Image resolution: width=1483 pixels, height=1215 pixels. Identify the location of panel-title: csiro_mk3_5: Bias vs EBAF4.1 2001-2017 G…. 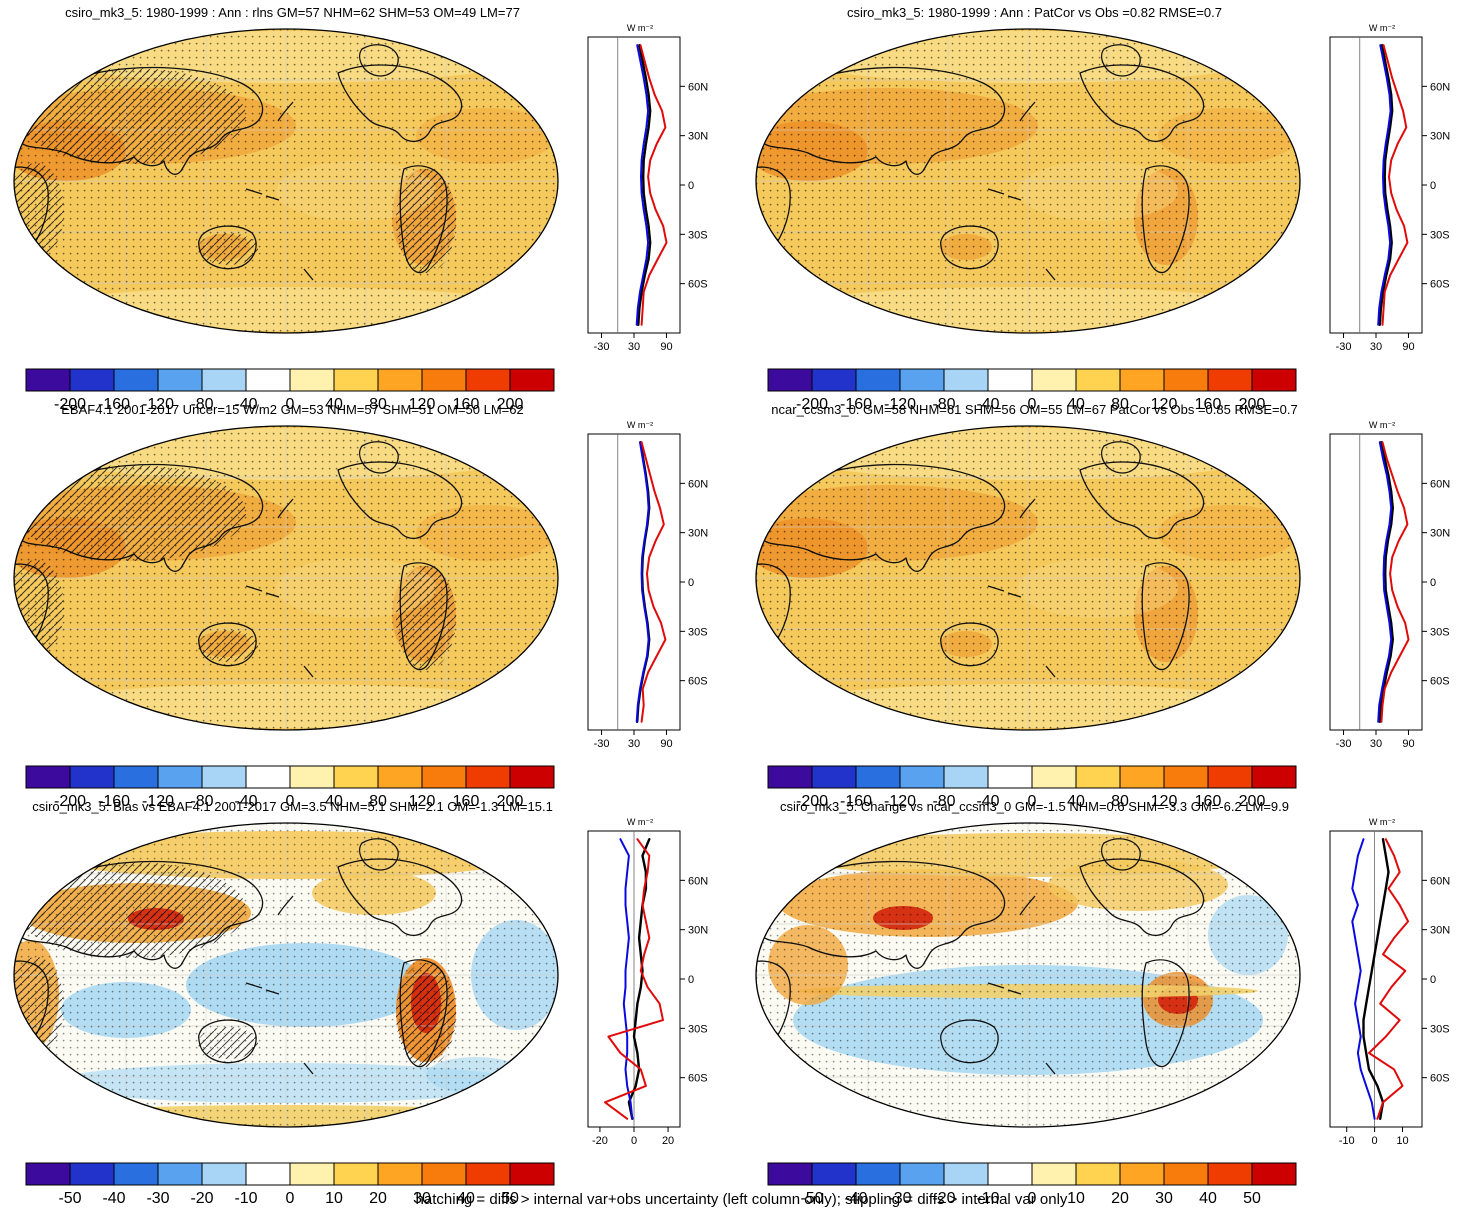
(292, 806).